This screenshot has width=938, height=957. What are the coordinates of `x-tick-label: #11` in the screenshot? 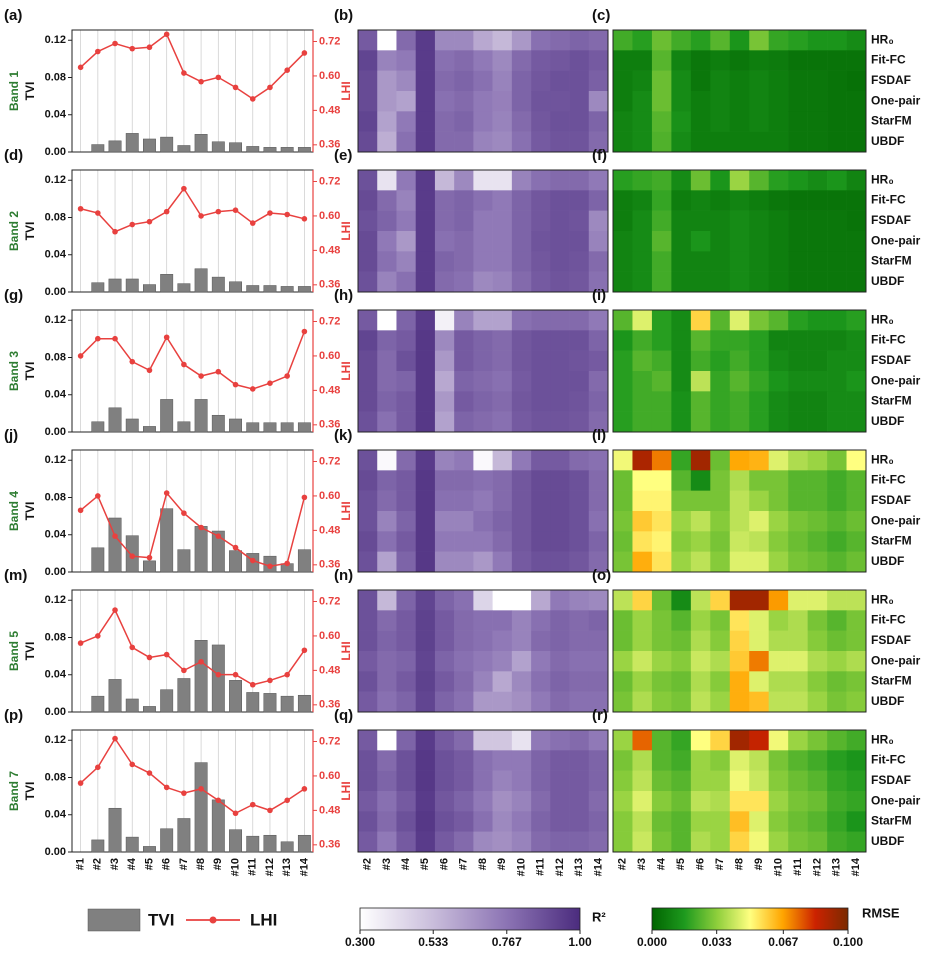 It's located at (253, 867).